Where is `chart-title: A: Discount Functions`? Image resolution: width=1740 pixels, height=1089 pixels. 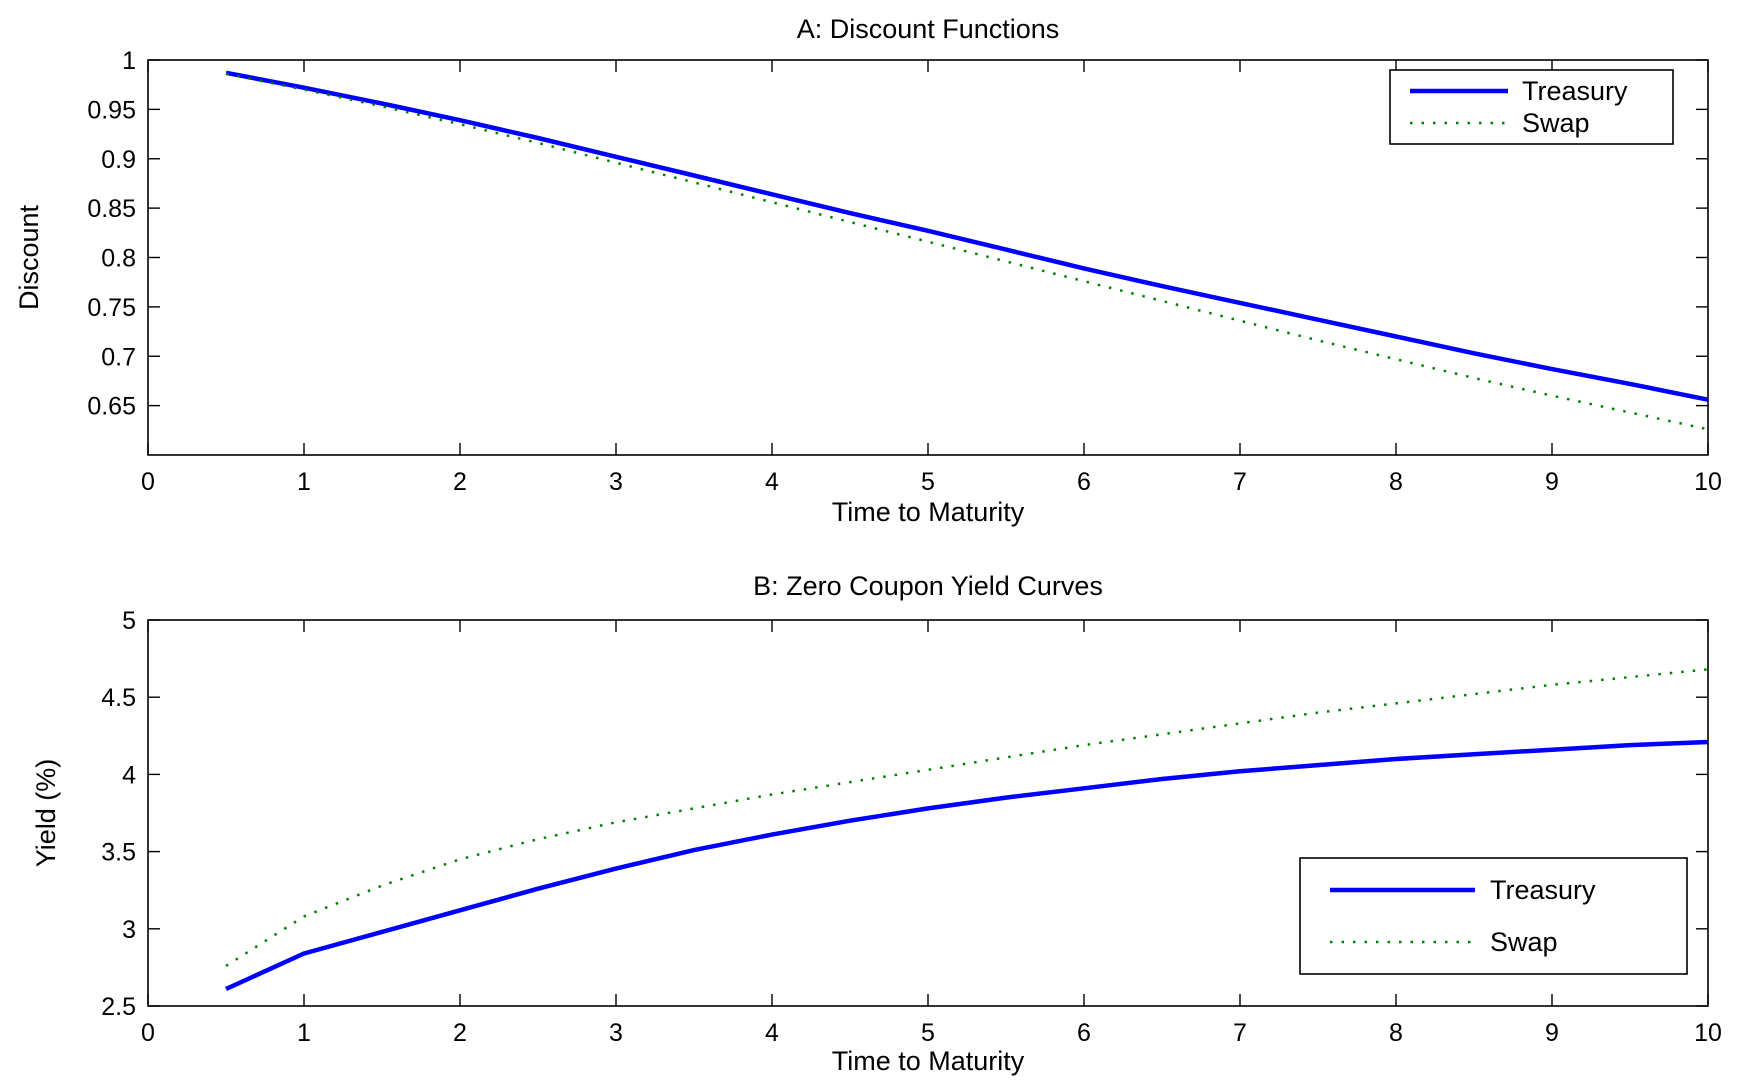
chart-title: A: Discount Functions is located at coordinates (928, 29).